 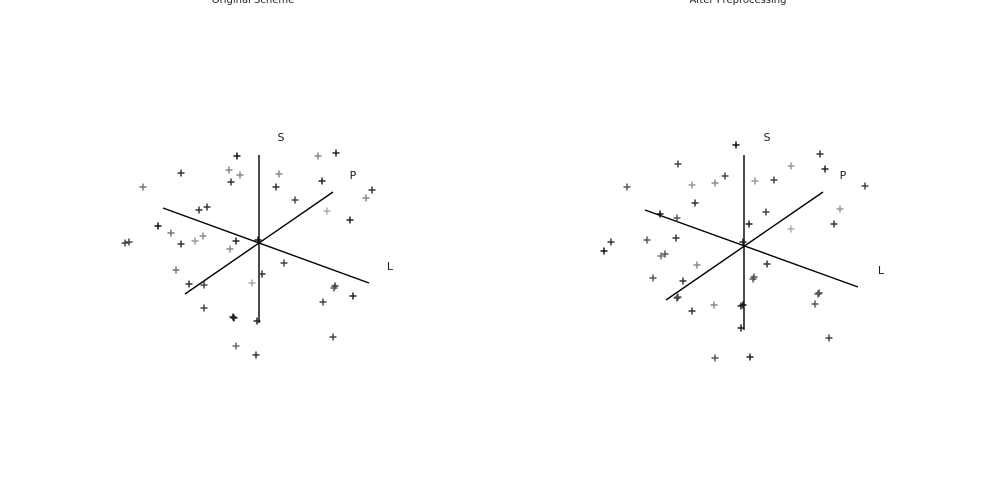 What do you see at coordinates (738, 3) in the screenshot?
I see `panel-title: After Preprocessing` at bounding box center [738, 3].